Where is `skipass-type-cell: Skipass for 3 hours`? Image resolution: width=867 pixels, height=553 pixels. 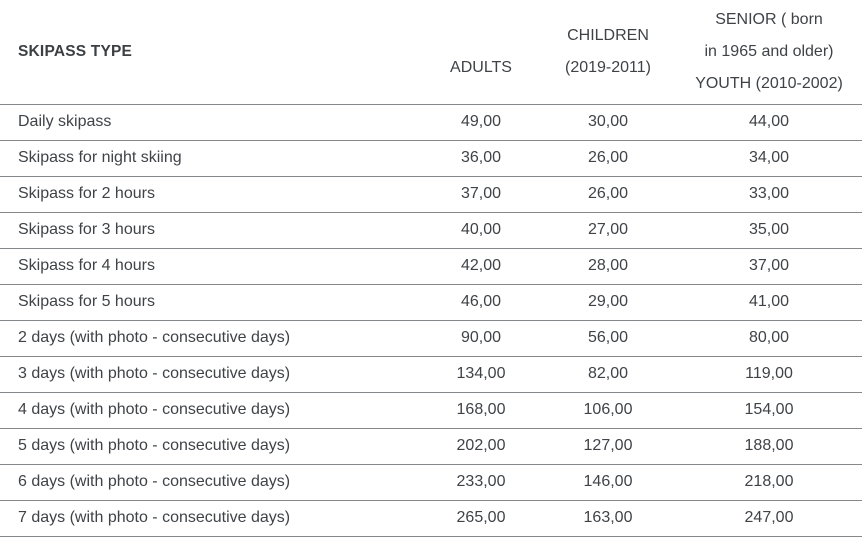 skipass-type-cell: Skipass for 3 hours is located at coordinates (211, 230).